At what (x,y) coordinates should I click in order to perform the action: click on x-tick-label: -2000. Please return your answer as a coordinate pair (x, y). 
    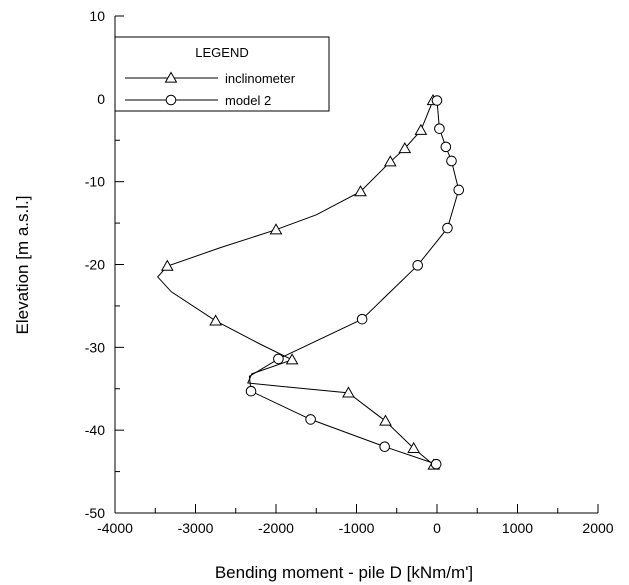
    Looking at the image, I should click on (276, 528).